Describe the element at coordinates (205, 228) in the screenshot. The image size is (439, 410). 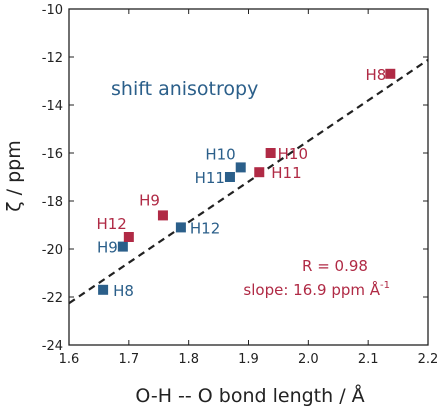
I see `point-label-0-2: H12` at that location.